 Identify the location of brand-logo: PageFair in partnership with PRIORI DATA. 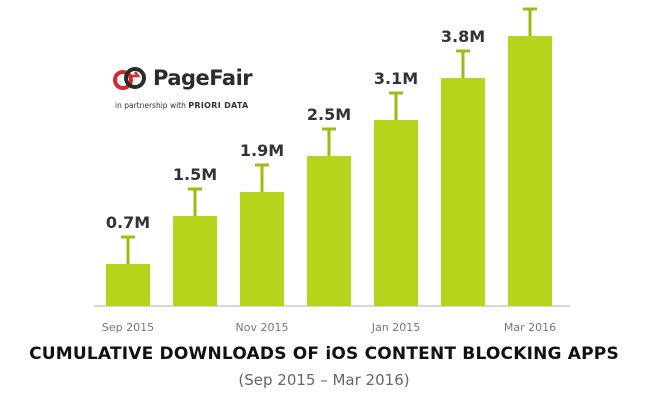
(191, 91).